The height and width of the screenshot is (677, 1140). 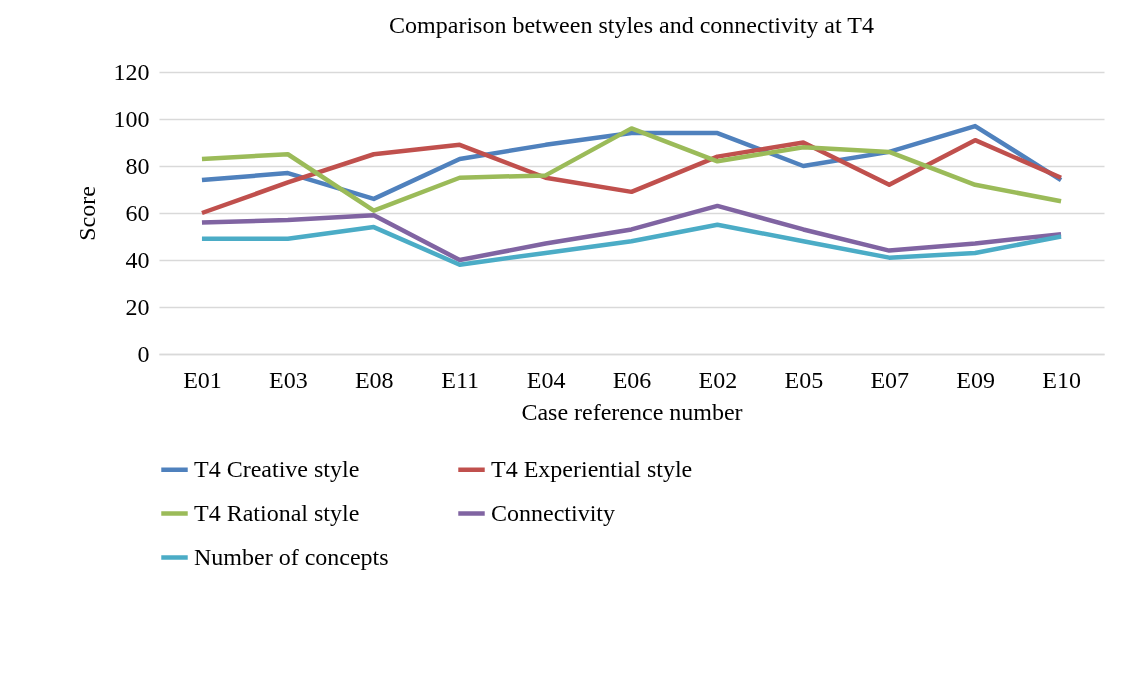 What do you see at coordinates (137, 259) in the screenshot?
I see `y-tick-label: 40` at bounding box center [137, 259].